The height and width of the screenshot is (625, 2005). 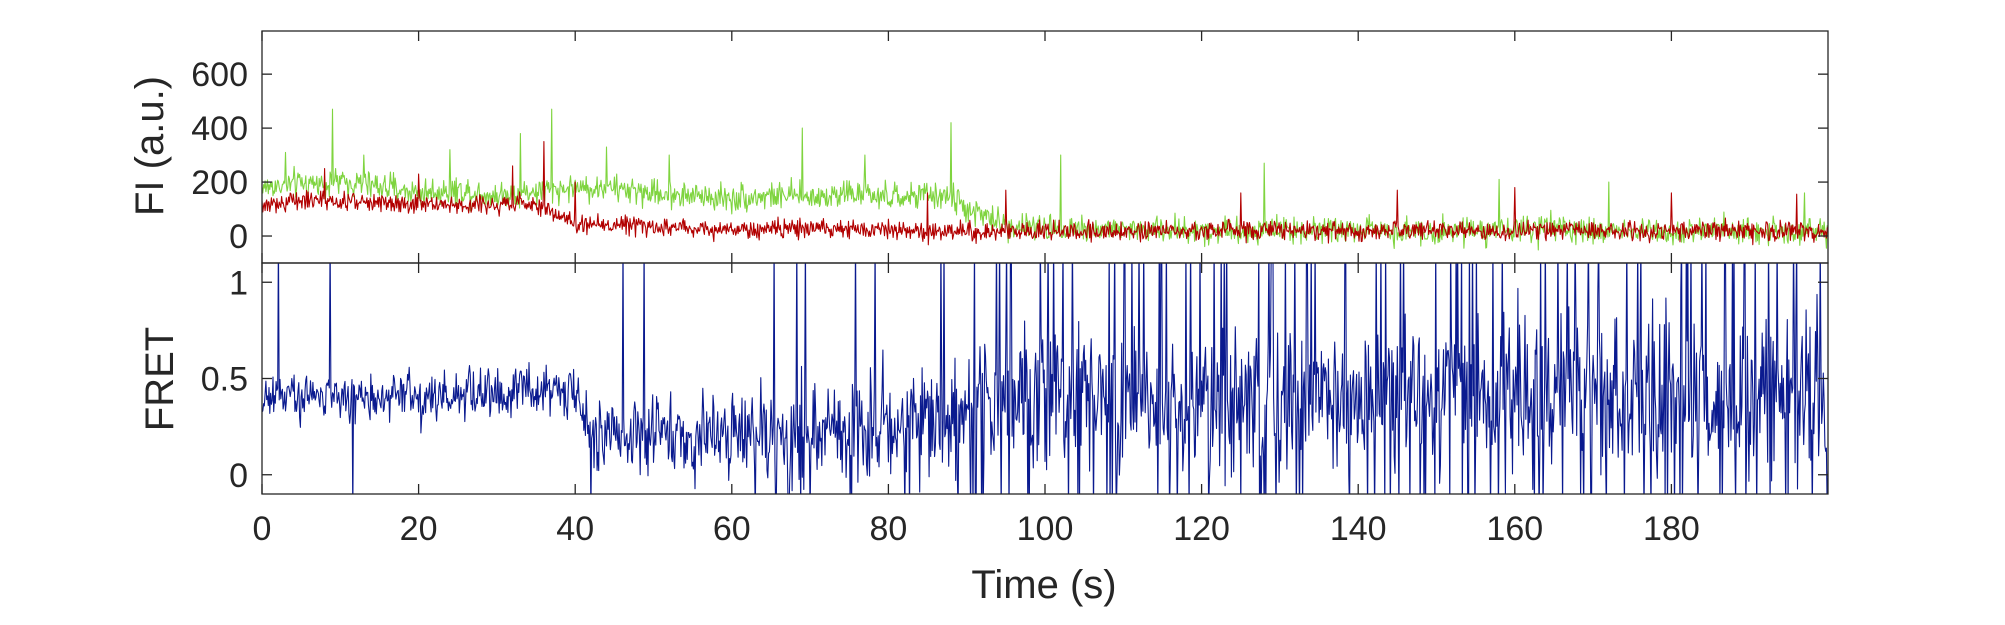 What do you see at coordinates (888, 529) in the screenshot?
I see `x-tick-label: 80` at bounding box center [888, 529].